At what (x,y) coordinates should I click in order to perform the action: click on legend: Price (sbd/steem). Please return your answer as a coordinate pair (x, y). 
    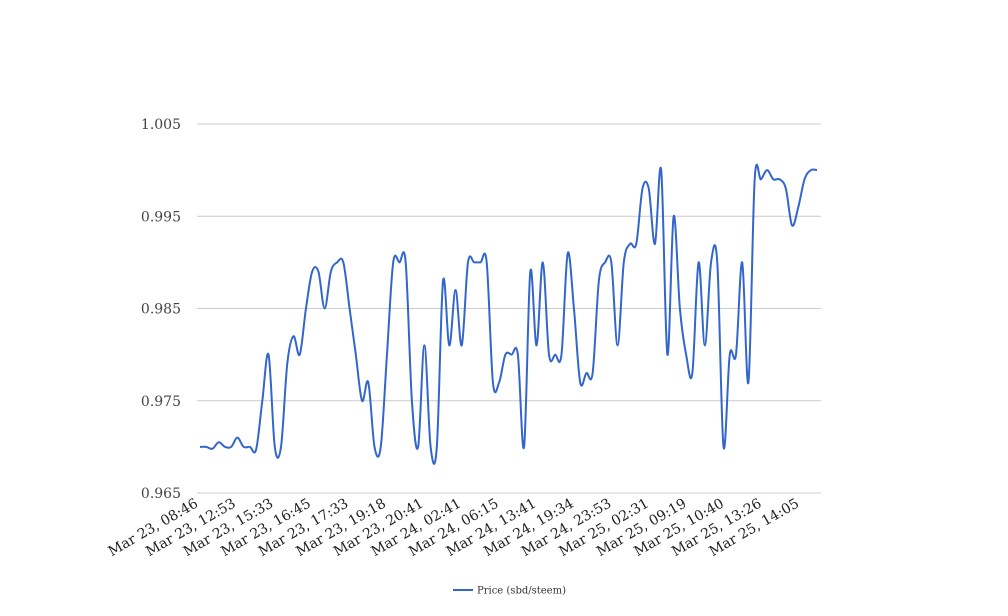
    Looking at the image, I should click on (509, 591).